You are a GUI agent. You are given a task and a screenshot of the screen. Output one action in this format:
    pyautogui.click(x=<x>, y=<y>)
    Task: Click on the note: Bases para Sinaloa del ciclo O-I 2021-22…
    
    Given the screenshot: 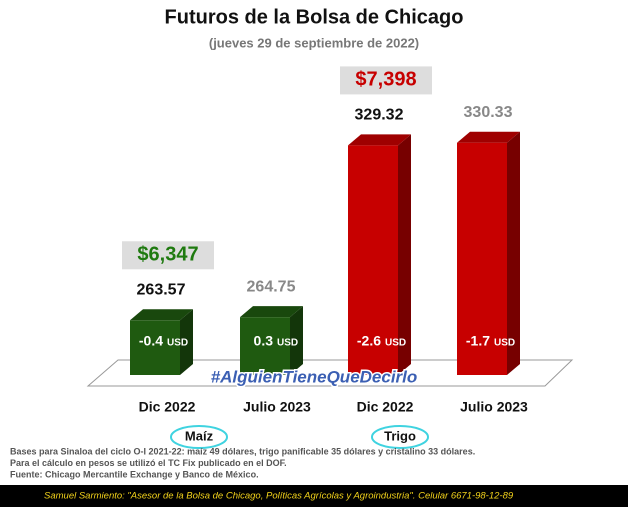 What is the action you would take?
    pyautogui.click(x=242, y=451)
    